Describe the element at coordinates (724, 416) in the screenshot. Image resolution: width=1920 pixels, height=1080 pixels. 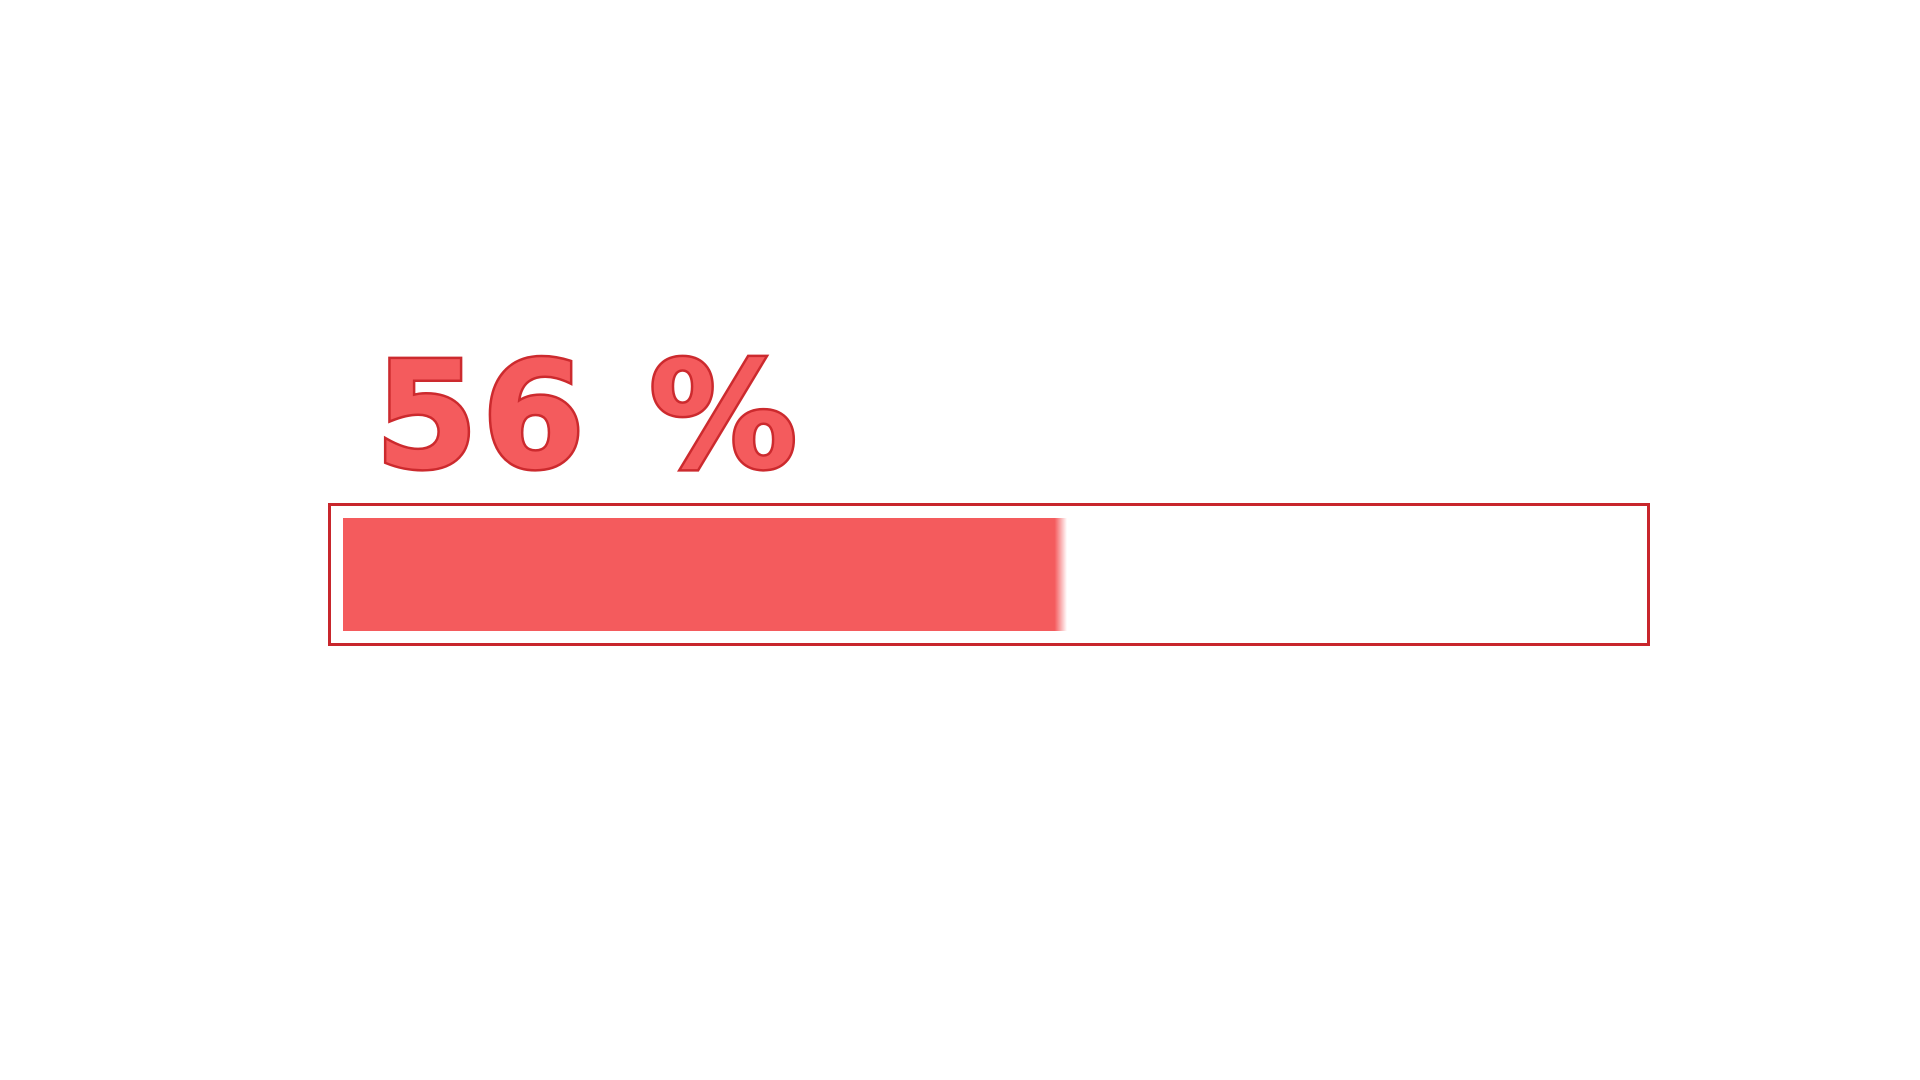
I see `percent-sign: %` at that location.